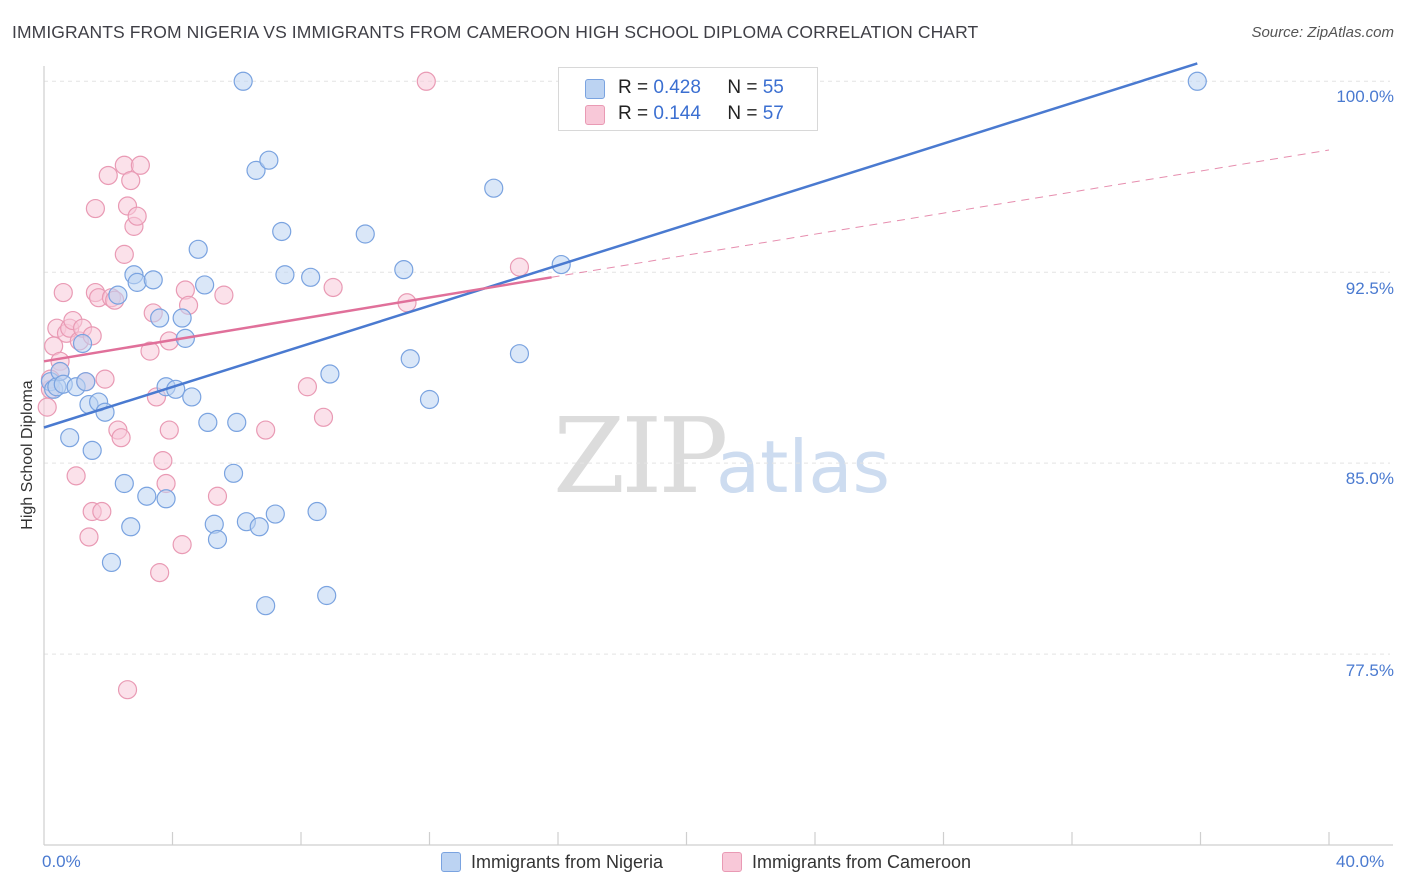 This screenshot has width=1406, height=892. What do you see at coordinates (940, 213) in the screenshot?
I see `trend-line-cameroon-extension` at bounding box center [940, 213].